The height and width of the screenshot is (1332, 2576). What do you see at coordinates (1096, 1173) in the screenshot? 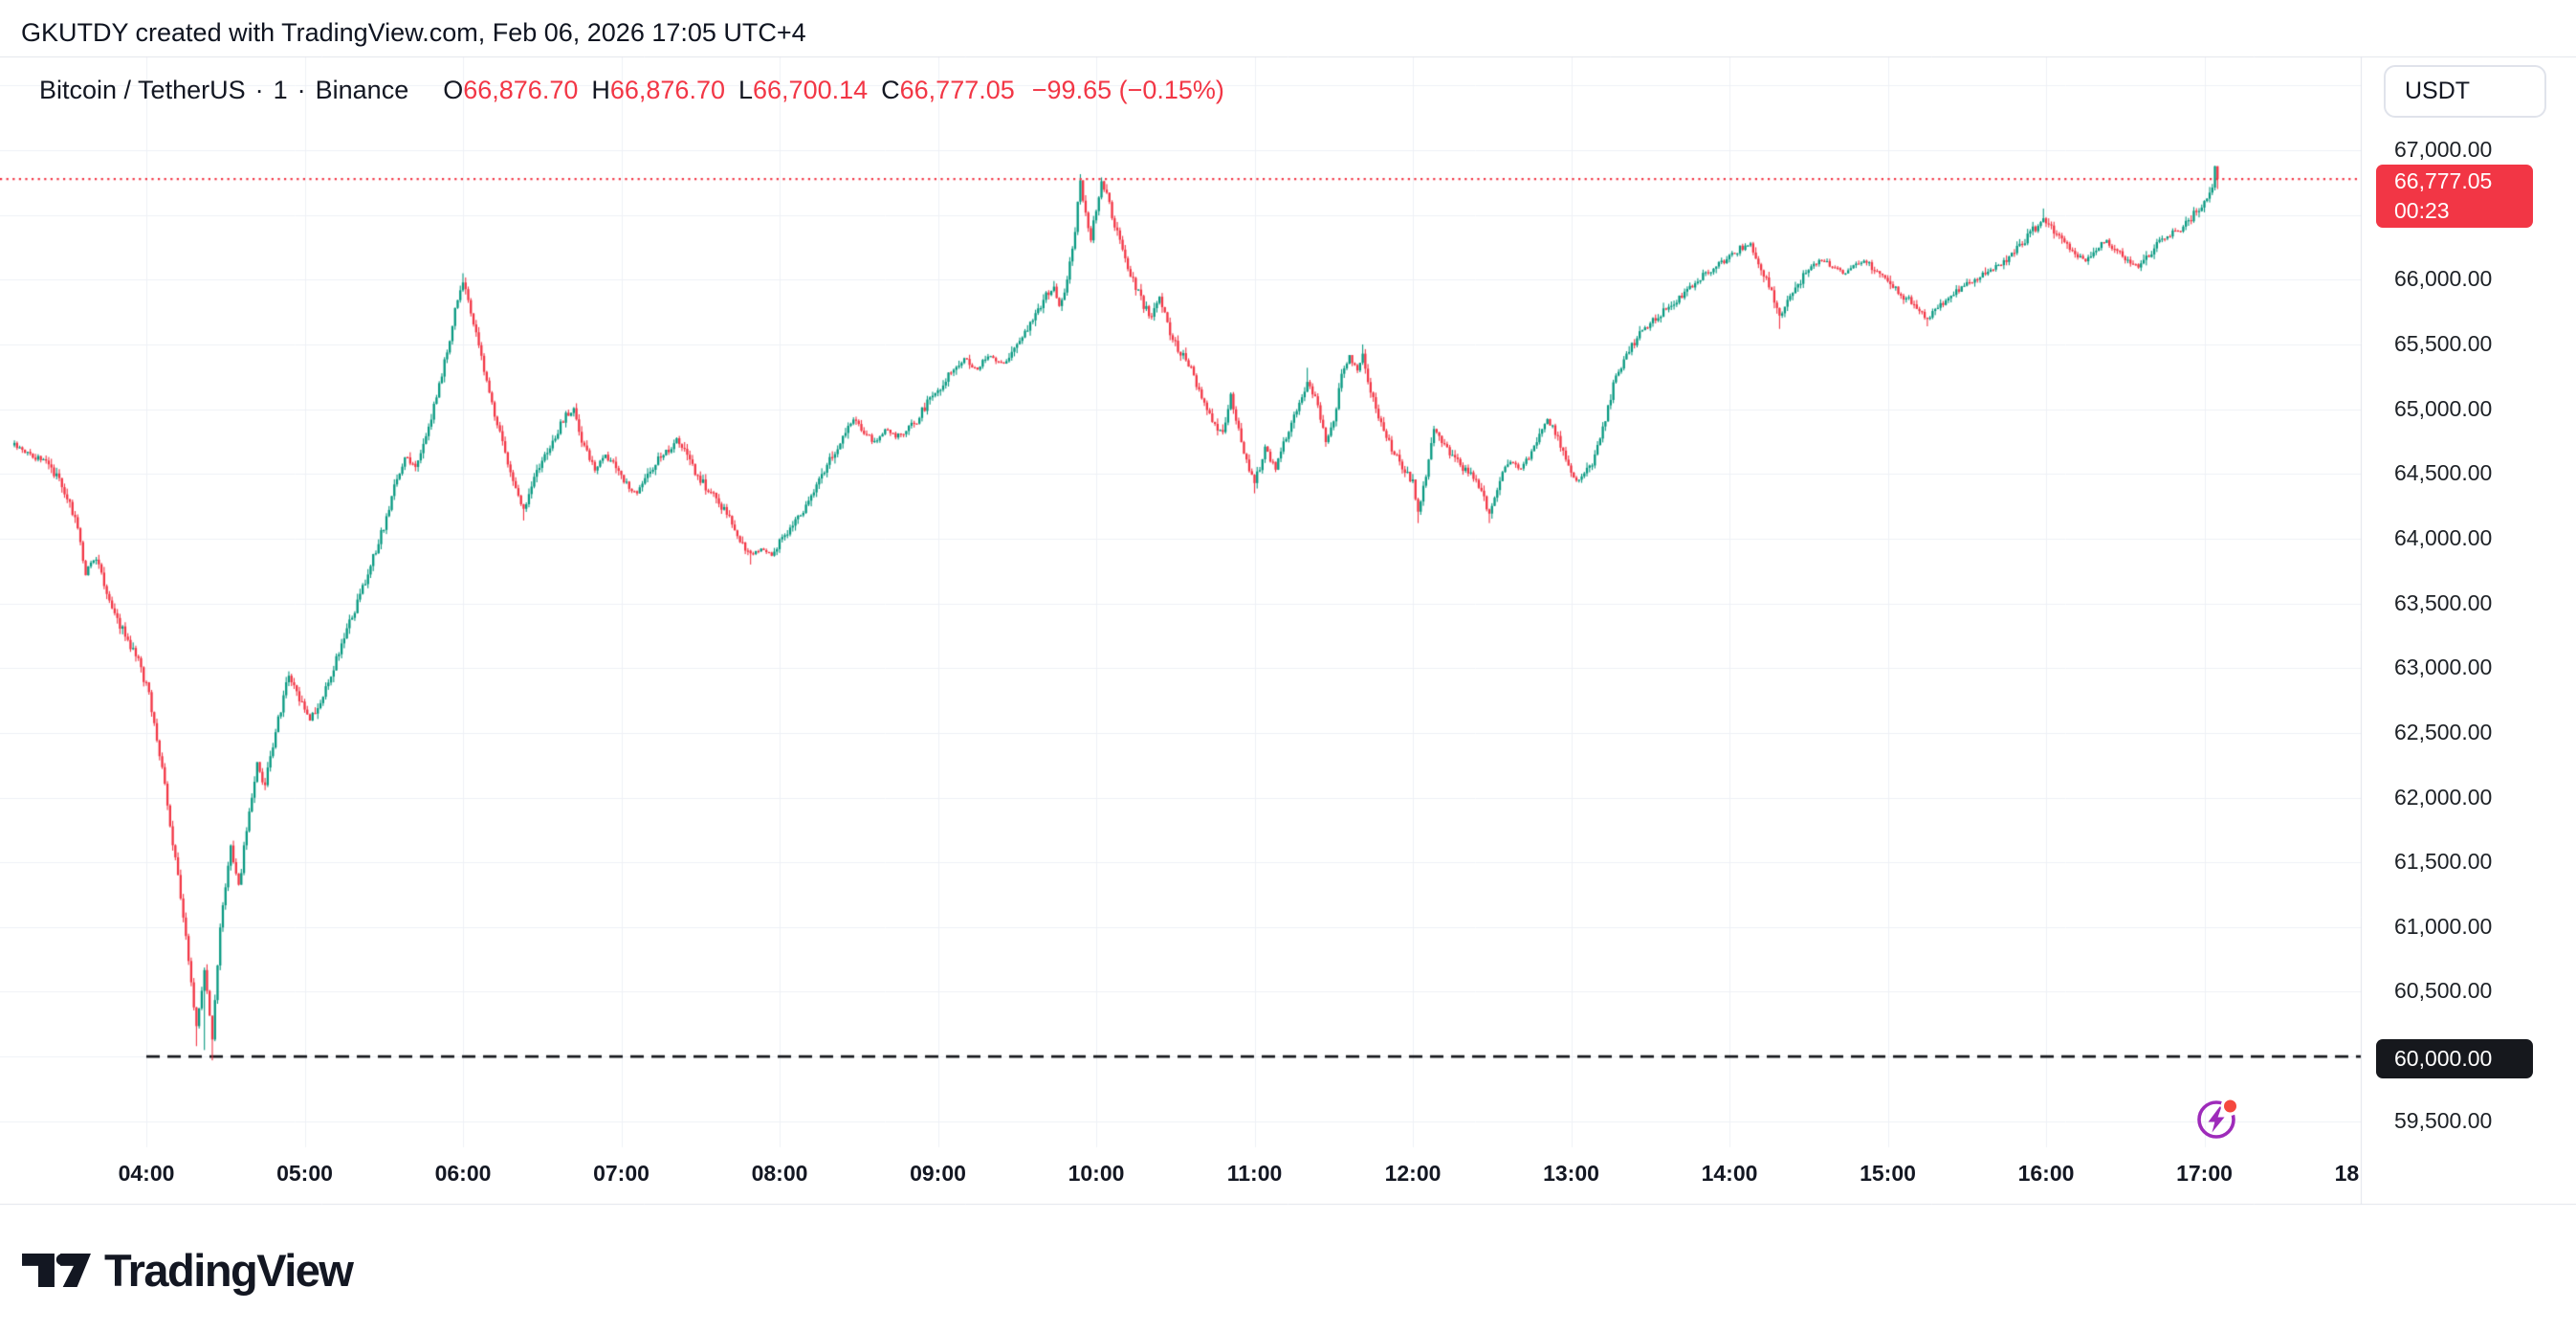
I see `time-axis-label: 10:00` at bounding box center [1096, 1173].